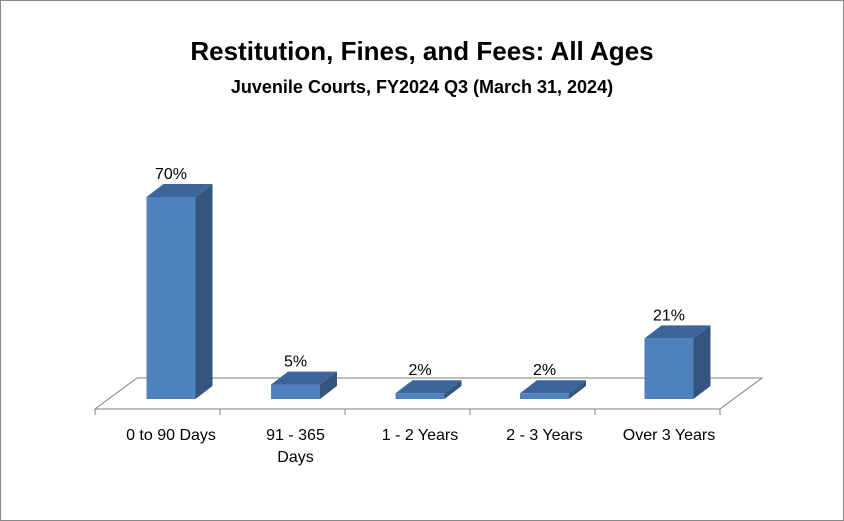 The height and width of the screenshot is (521, 844). I want to click on category-label: 2 - 3 Years, so click(544, 435).